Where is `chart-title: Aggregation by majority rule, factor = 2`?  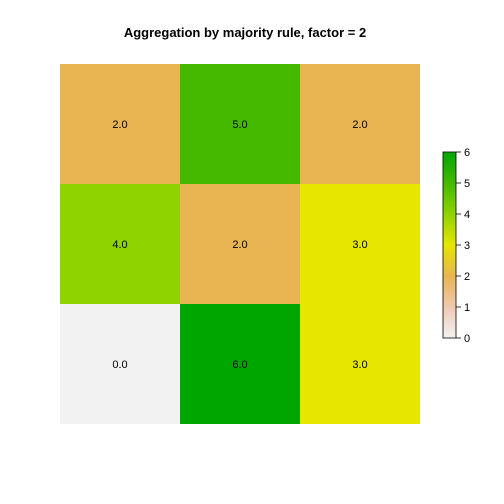 chart-title: Aggregation by majority rule, factor = 2 is located at coordinates (245, 32).